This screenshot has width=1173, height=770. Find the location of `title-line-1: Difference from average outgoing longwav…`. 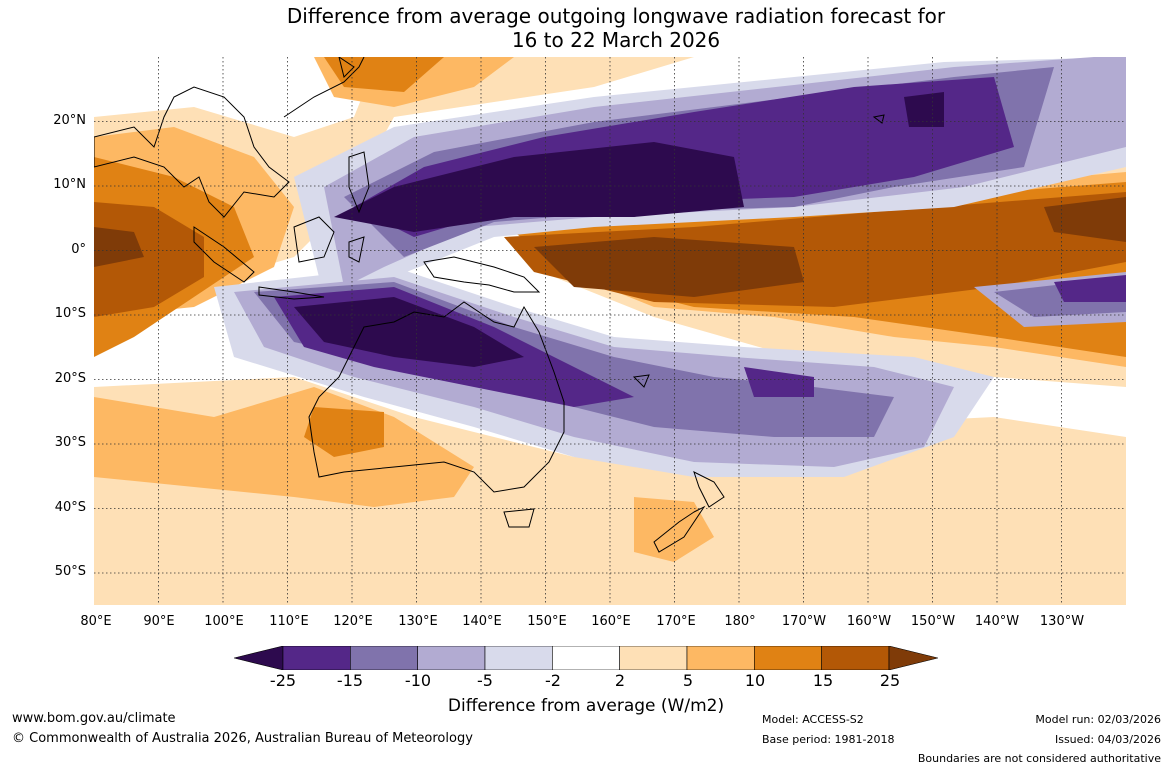

title-line-1: Difference from average outgoing longwav… is located at coordinates (616, 16).